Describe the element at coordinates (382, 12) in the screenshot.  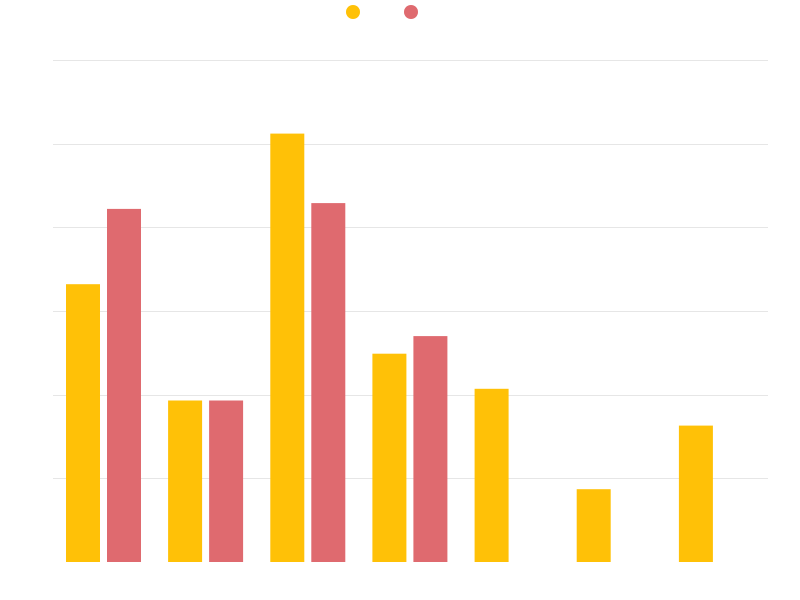
I see `legend` at that location.